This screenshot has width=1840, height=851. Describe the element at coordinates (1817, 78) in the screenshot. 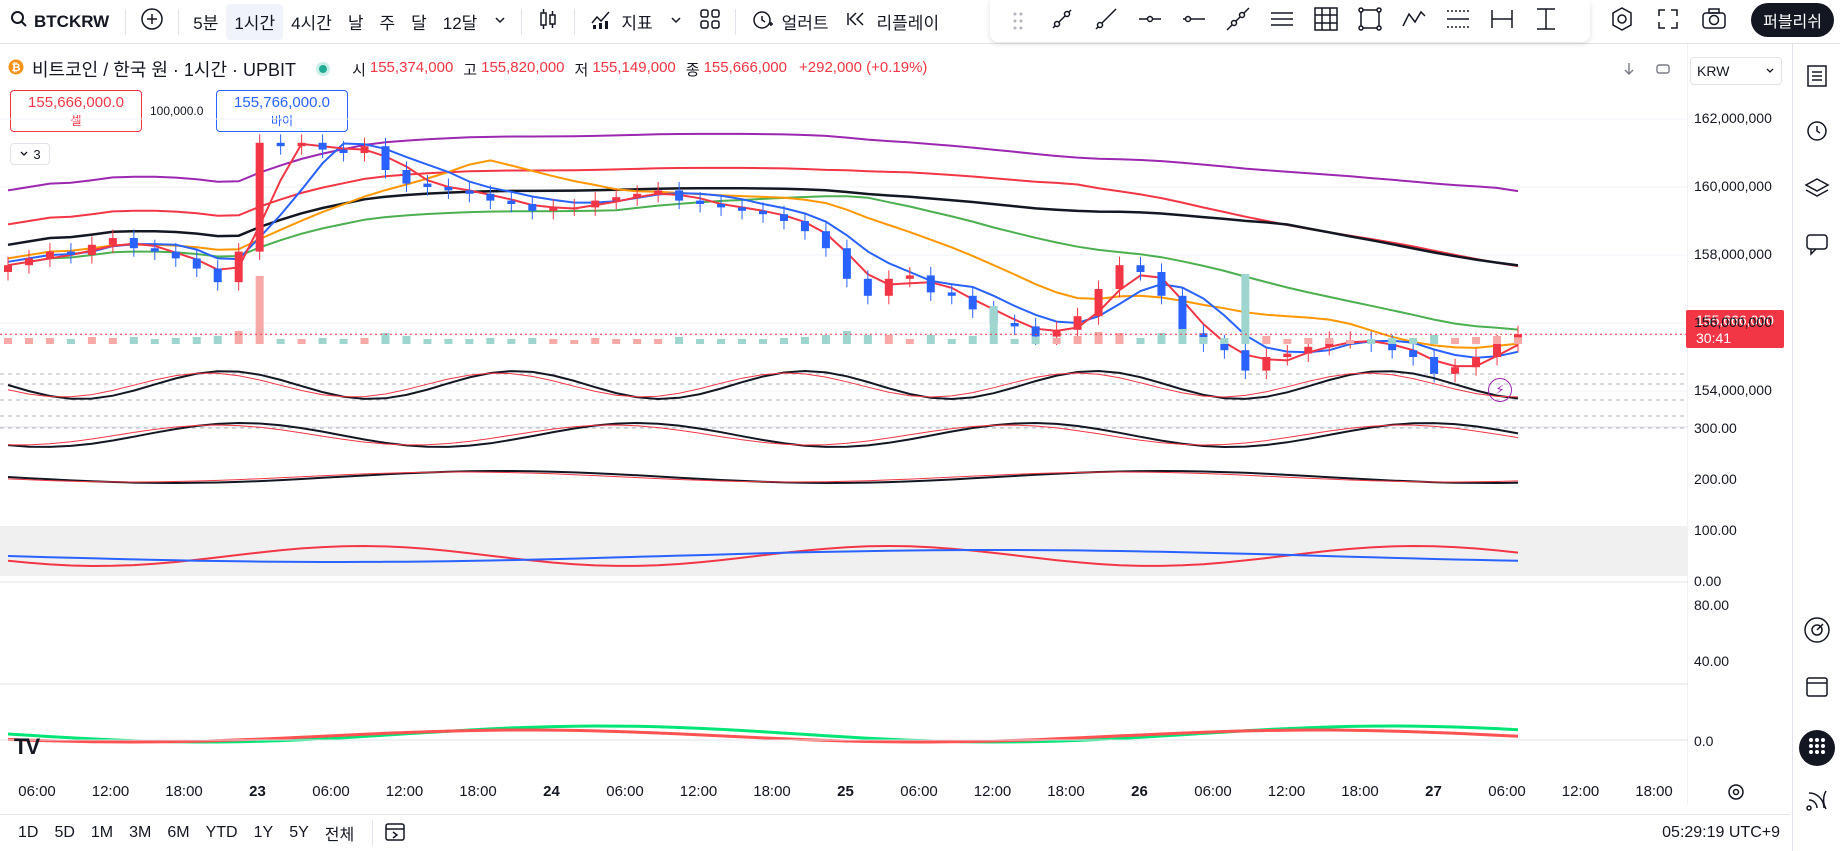

I see `watchlist-button` at that location.